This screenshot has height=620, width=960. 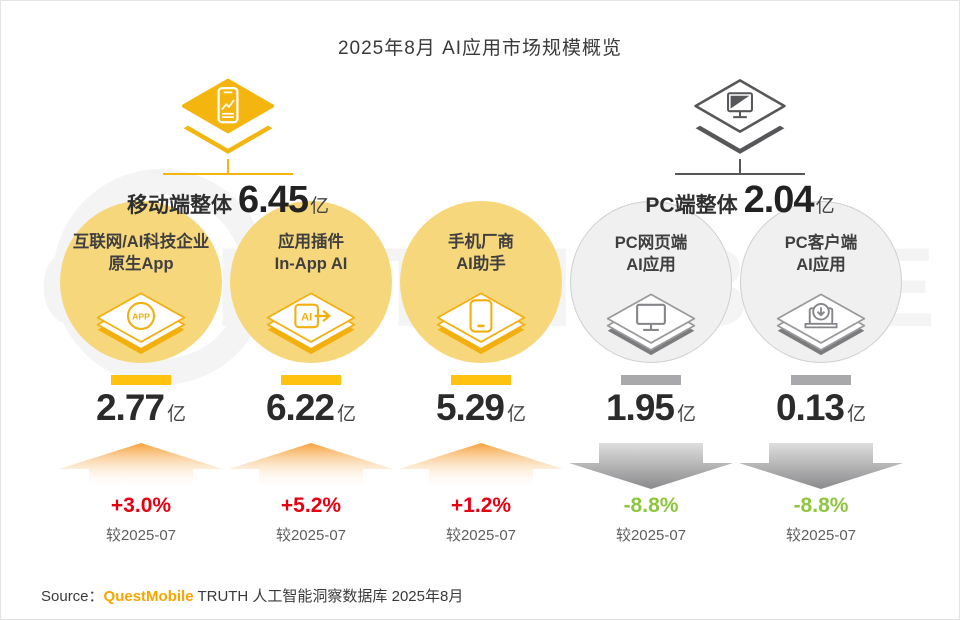 I want to click on category-bubble: 互联网/AI科技企业 原生App APP, so click(x=141, y=282).